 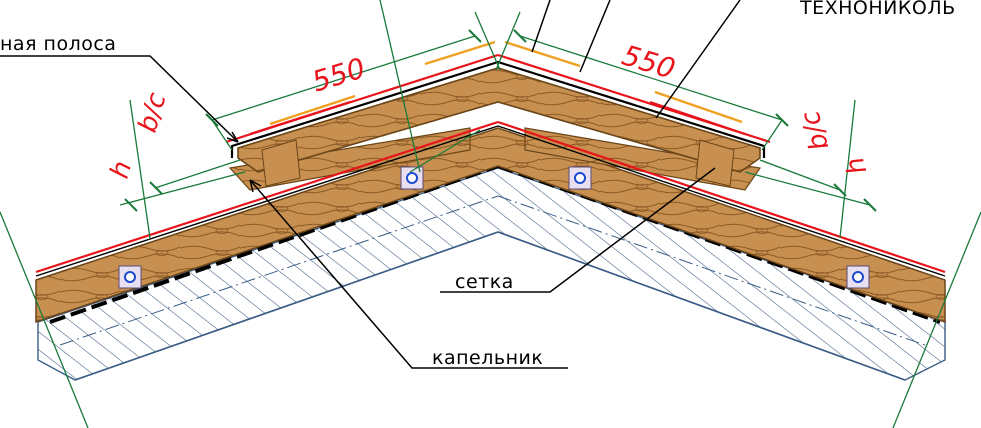 I want to click on strip-label: ная полоса, so click(x=58, y=44).